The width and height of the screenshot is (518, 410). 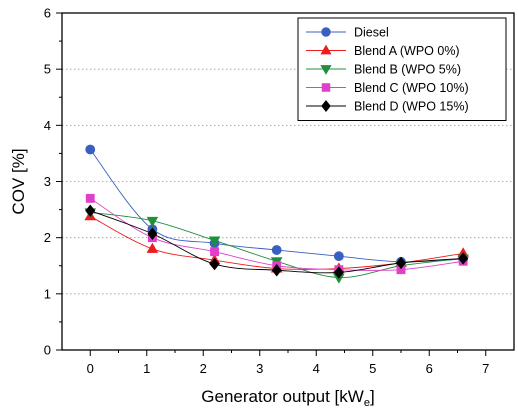 What do you see at coordinates (47, 350) in the screenshot?
I see `y-tick-label: 0` at bounding box center [47, 350].